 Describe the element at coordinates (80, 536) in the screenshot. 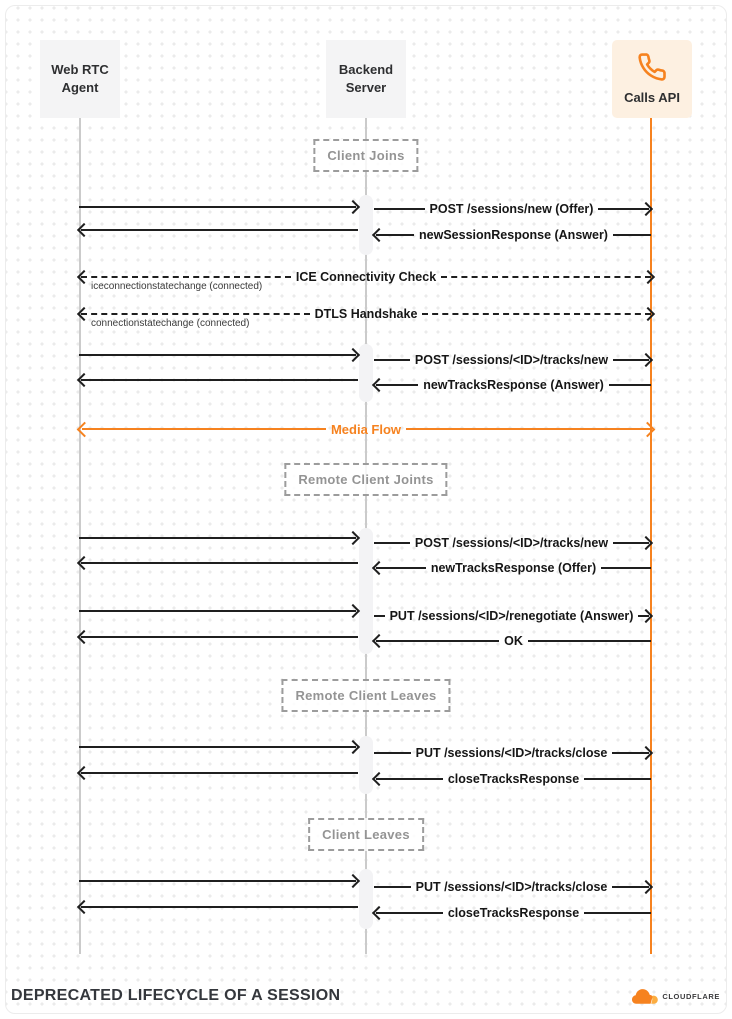

I see `lifeline-webrtc` at that location.